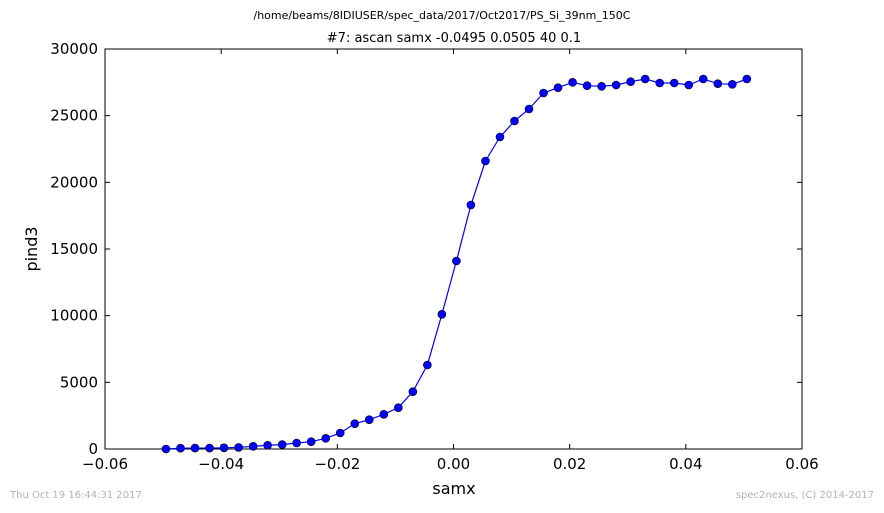 The width and height of the screenshot is (884, 513). I want to click on x-tick-label: −0.02, so click(337, 464).